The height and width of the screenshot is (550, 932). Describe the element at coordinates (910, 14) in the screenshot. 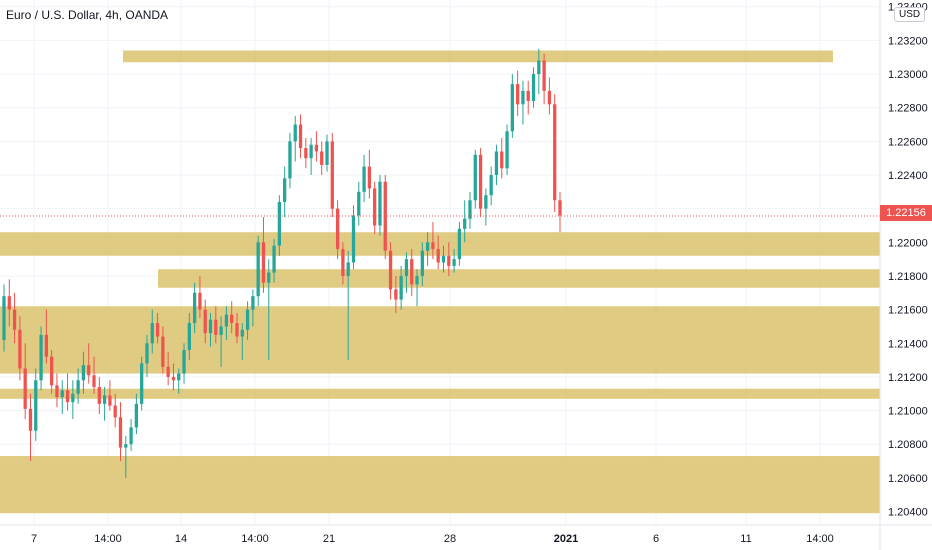

I see `currency-badge: USD` at that location.